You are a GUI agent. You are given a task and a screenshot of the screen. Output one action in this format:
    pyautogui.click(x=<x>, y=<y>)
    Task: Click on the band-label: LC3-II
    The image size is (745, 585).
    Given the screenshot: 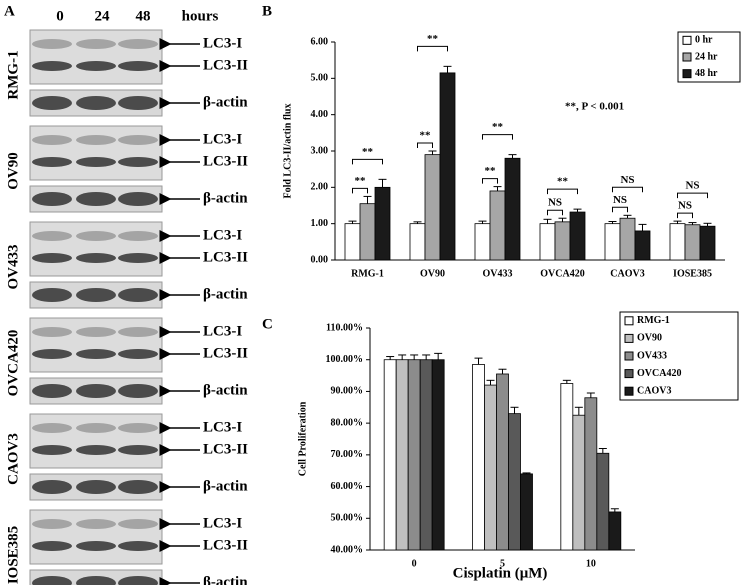 What is the action you would take?
    pyautogui.click(x=225, y=449)
    